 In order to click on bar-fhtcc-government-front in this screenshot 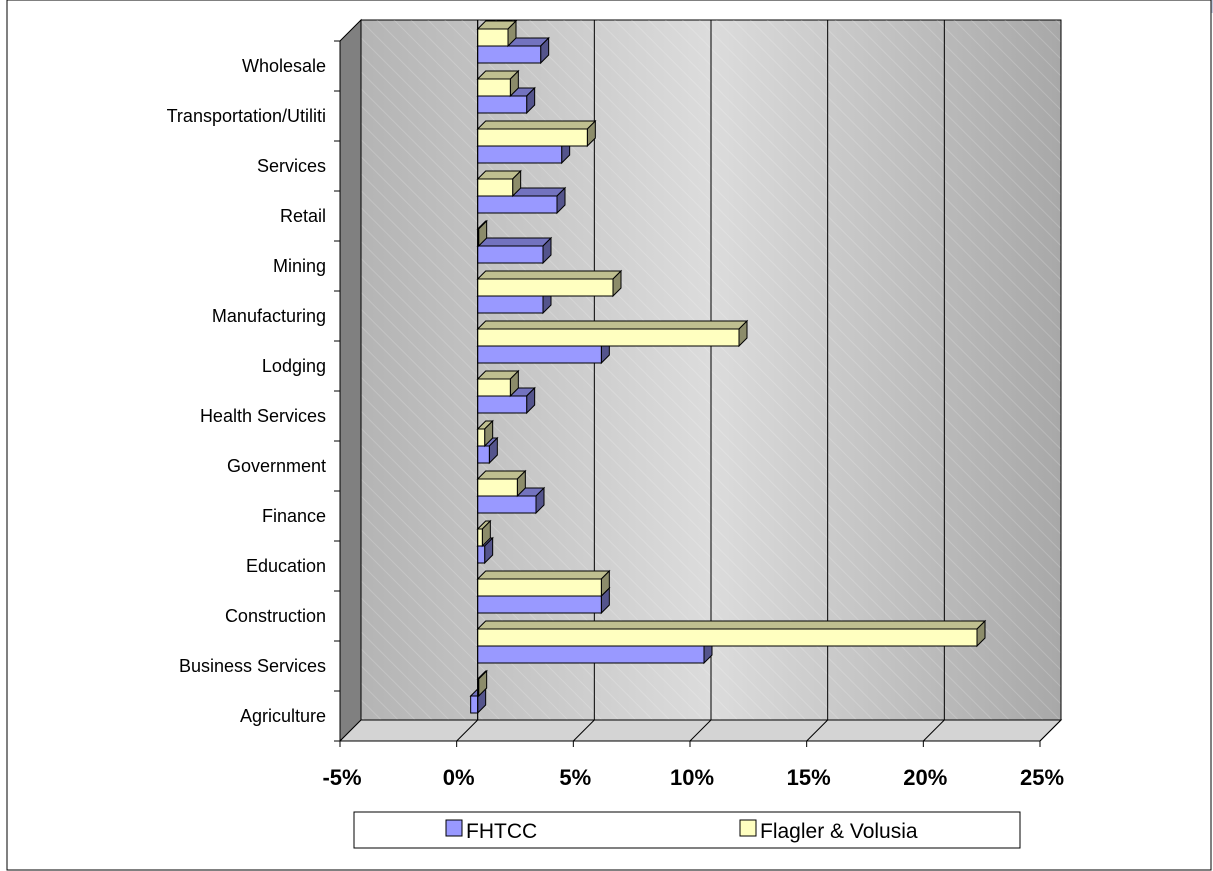, I will do `click(483, 454)`.